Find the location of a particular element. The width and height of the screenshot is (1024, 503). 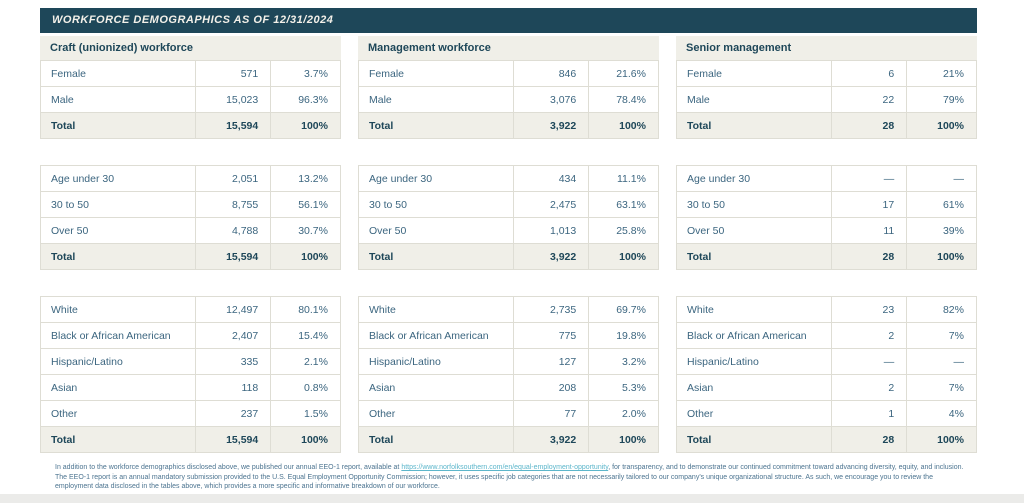

row-count: 2,735 is located at coordinates (552, 309).